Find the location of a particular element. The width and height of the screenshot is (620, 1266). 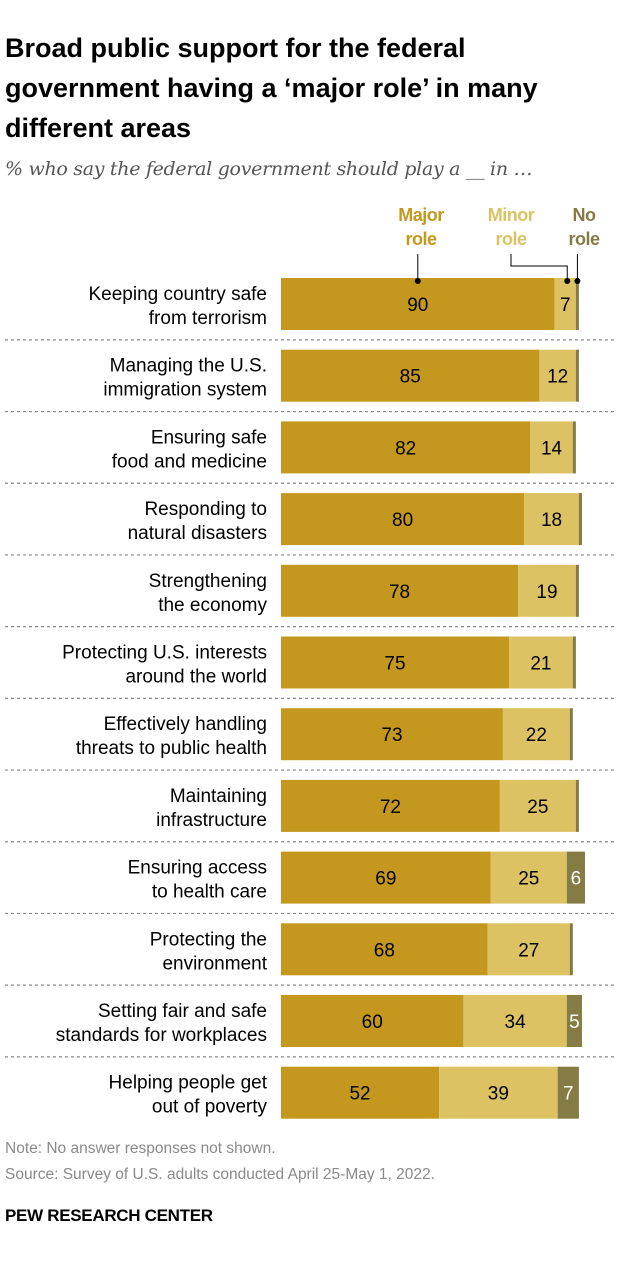

data-label: 18 is located at coordinates (551, 520).